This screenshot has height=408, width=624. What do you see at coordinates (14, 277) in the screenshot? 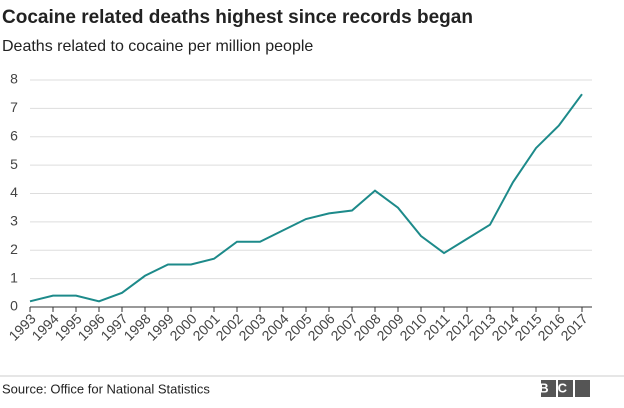
I see `y-tick-label: 1` at bounding box center [14, 277].